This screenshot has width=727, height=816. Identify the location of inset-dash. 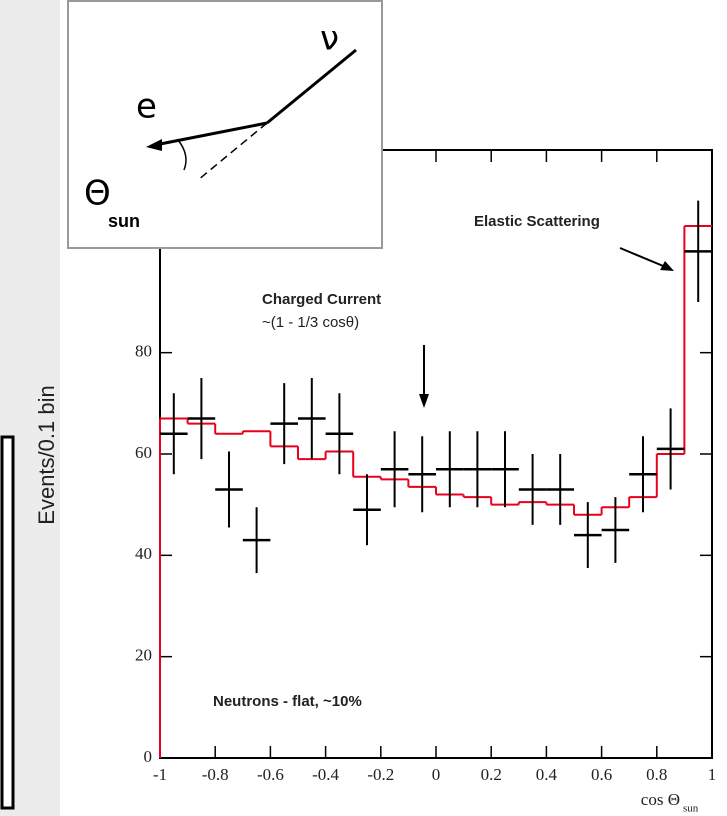
(232, 151).